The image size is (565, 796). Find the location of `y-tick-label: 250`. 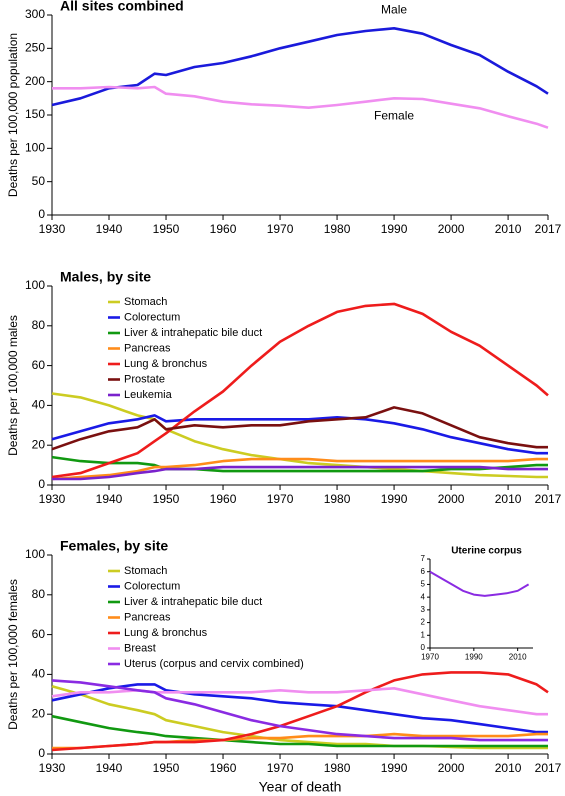

y-tick-label: 250 is located at coordinates (35, 48).